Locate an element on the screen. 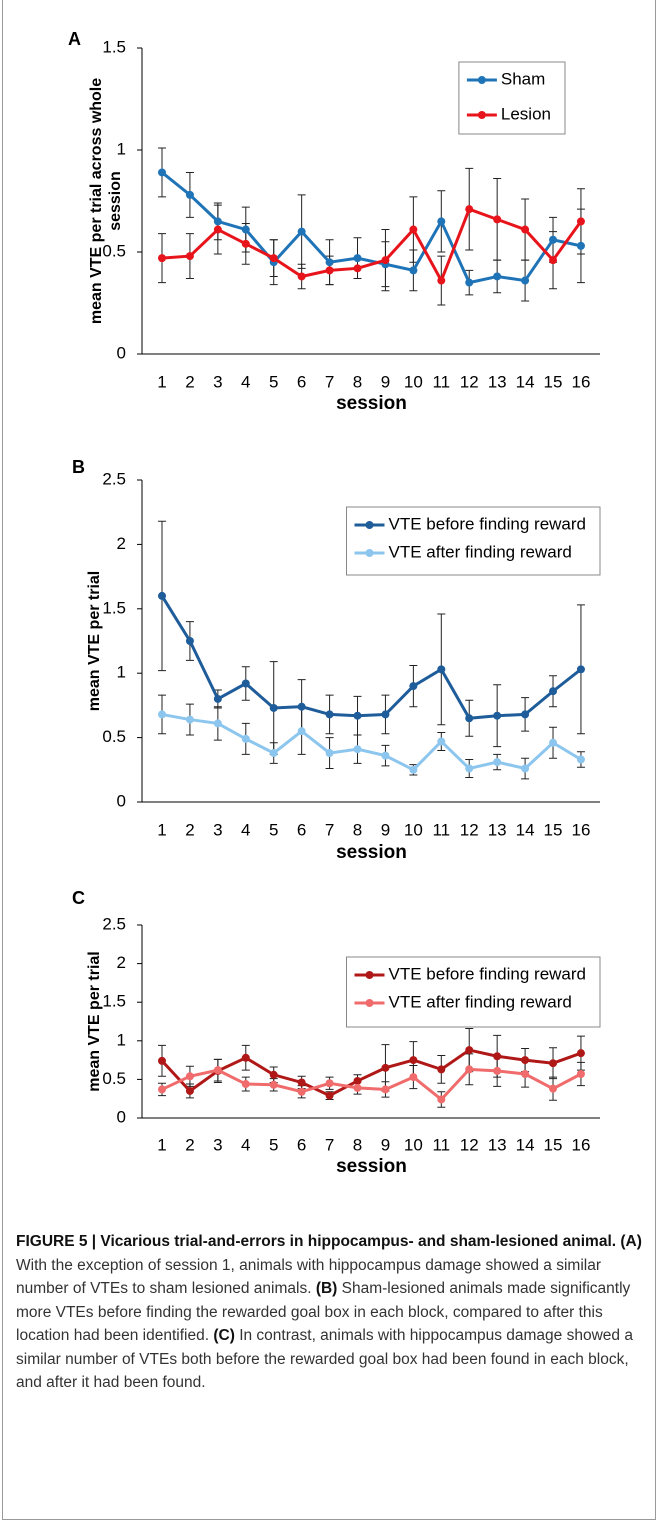 The image size is (657, 1525). x-tick-label: 12 is located at coordinates (469, 829).